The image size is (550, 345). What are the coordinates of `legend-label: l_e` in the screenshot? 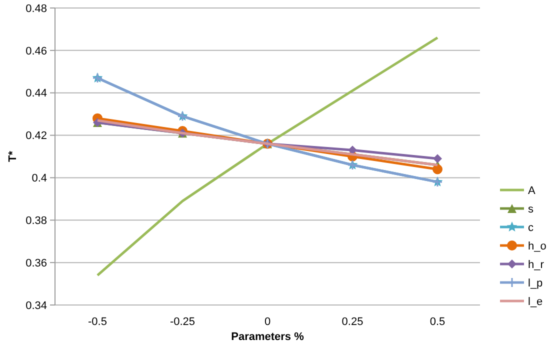 It's located at (535, 302).